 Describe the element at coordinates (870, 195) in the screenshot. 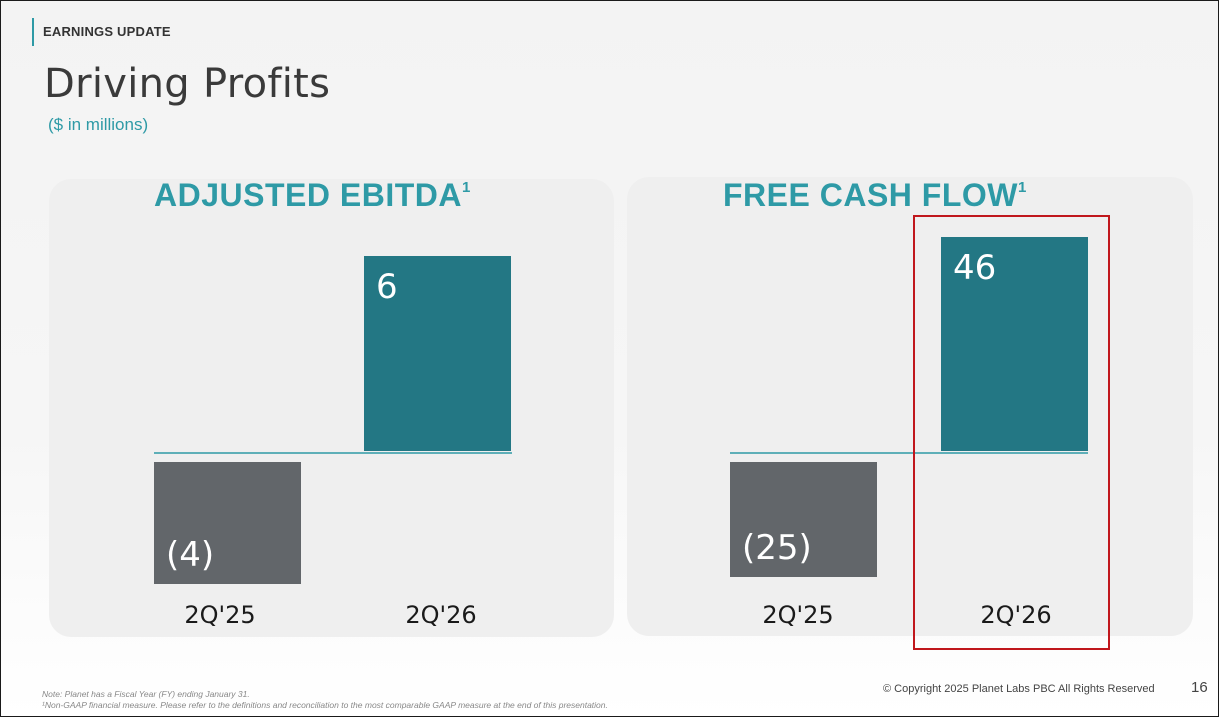

I see `fcf-title-text: FREE CASH FLOW` at that location.